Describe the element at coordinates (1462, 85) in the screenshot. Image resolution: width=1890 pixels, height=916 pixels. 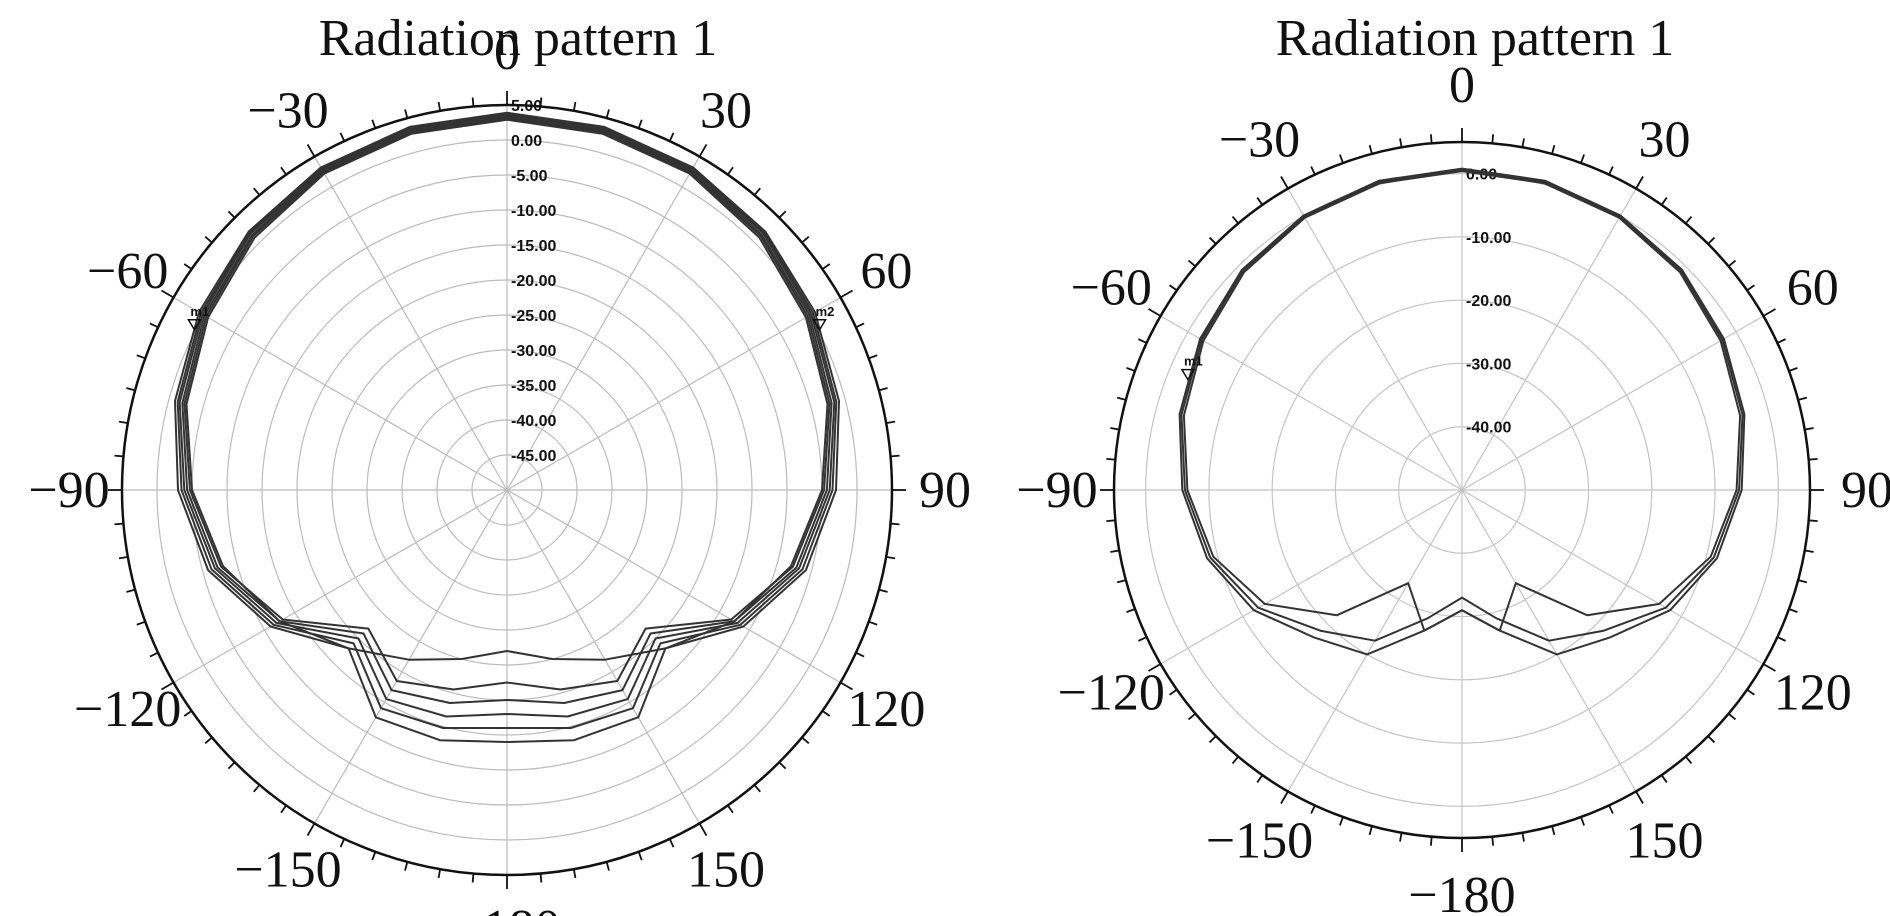
I see `angle-label: 0` at that location.